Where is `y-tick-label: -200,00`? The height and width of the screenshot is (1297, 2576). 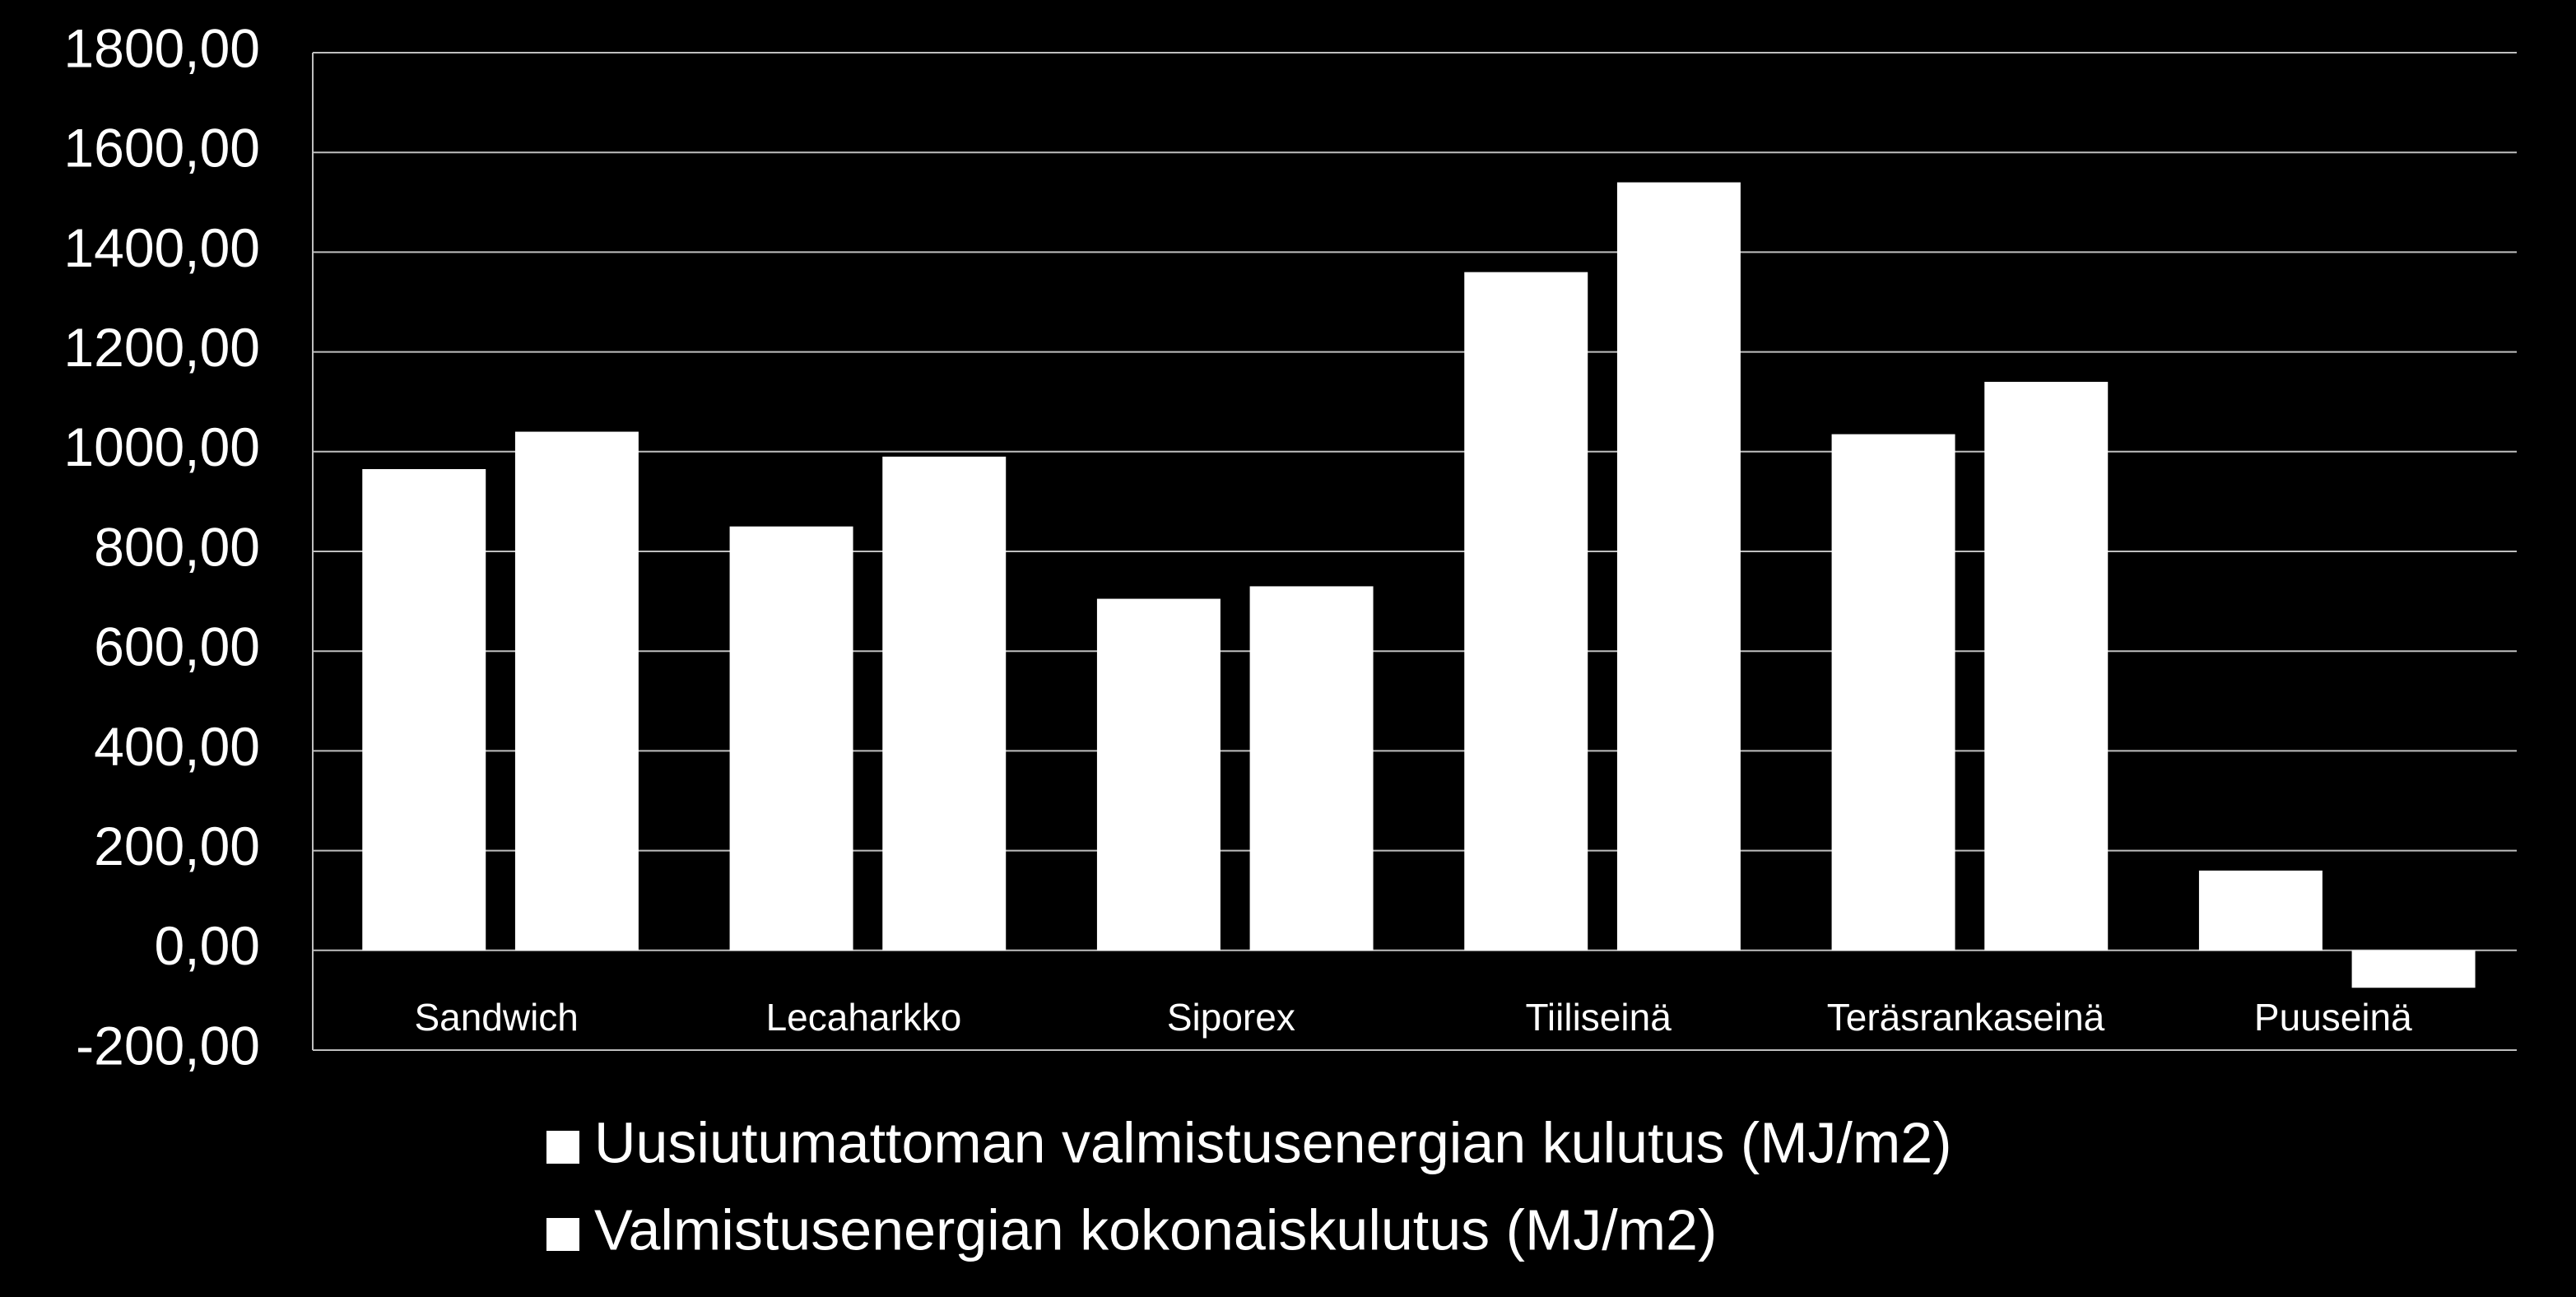 y-tick-label: -200,00 is located at coordinates (168, 1045).